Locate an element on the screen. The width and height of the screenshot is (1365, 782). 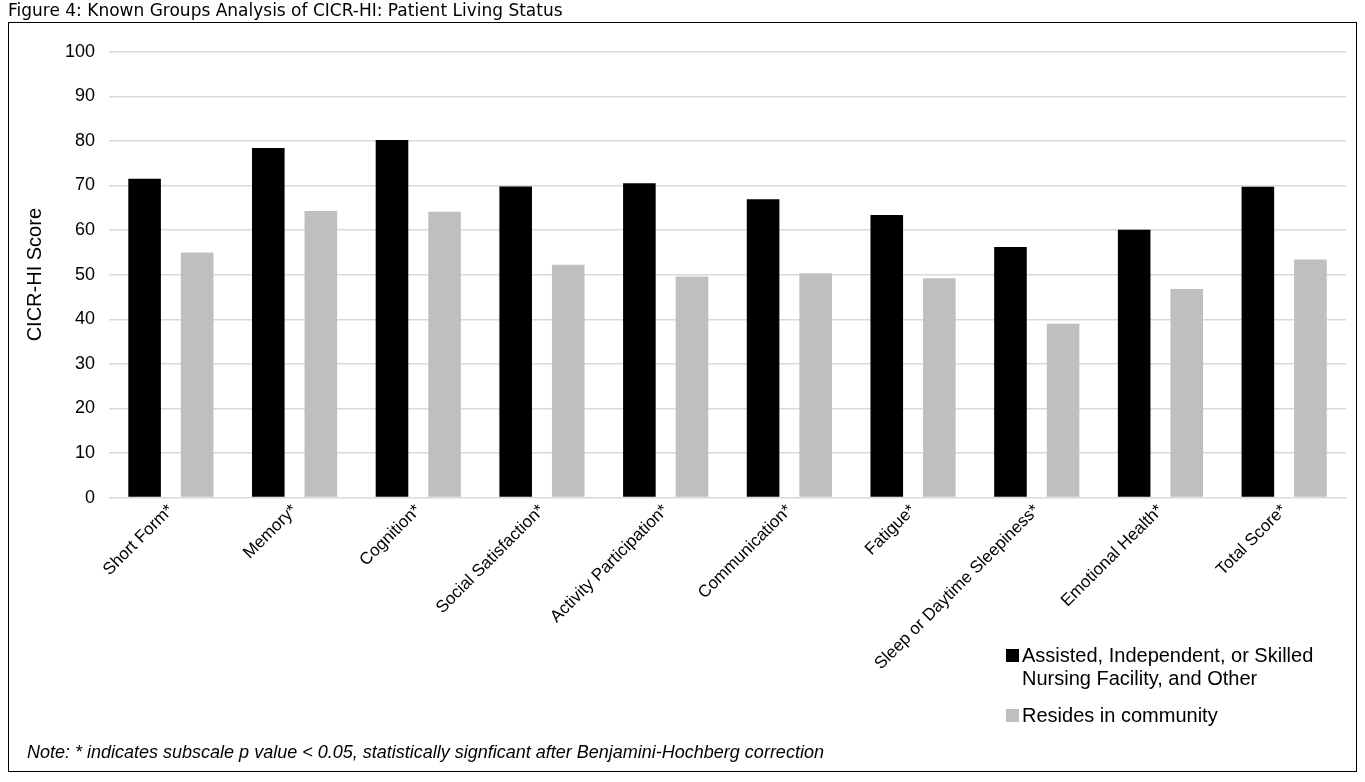
y-tick-label: 70 is located at coordinates (85, 184).